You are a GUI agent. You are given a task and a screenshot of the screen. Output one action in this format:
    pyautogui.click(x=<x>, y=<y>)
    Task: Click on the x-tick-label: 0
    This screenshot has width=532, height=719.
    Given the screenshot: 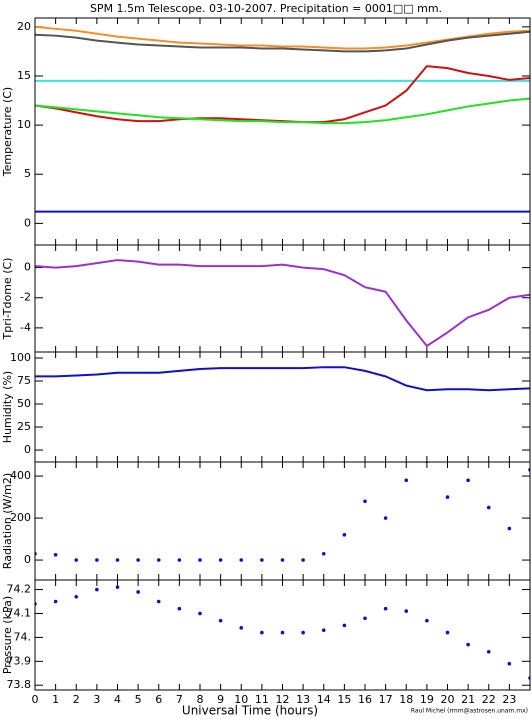 What is the action you would take?
    pyautogui.click(x=35, y=699)
    